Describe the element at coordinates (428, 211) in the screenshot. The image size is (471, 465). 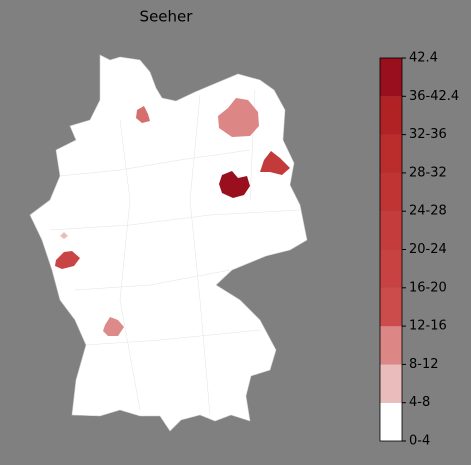
I see `colorbar-label: 24-28` at that location.